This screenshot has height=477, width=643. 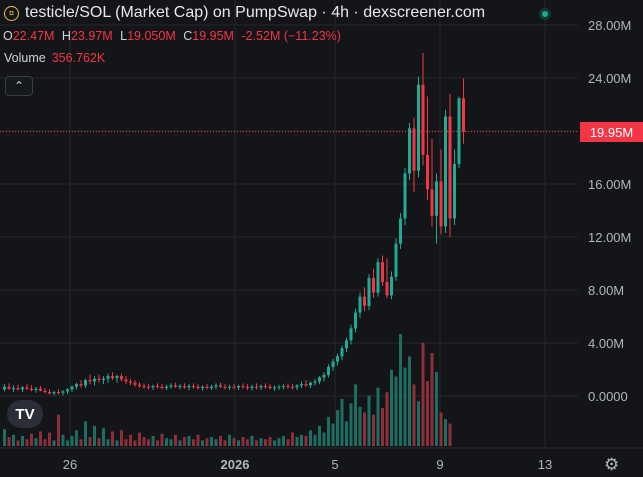 What do you see at coordinates (54, 58) in the screenshot?
I see `volume-legend: Volume 356.762K` at bounding box center [54, 58].